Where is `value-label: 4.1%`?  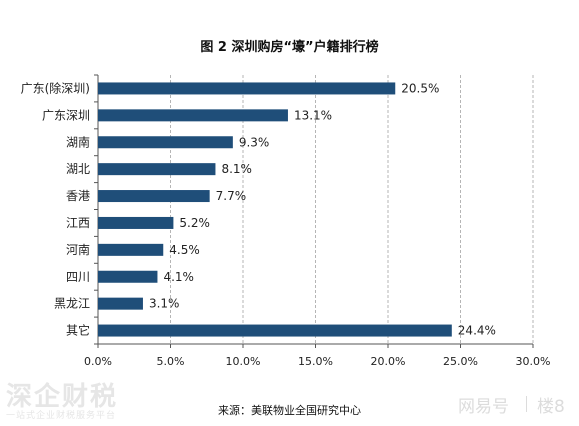
value-label: 4.1% is located at coordinates (178, 277).